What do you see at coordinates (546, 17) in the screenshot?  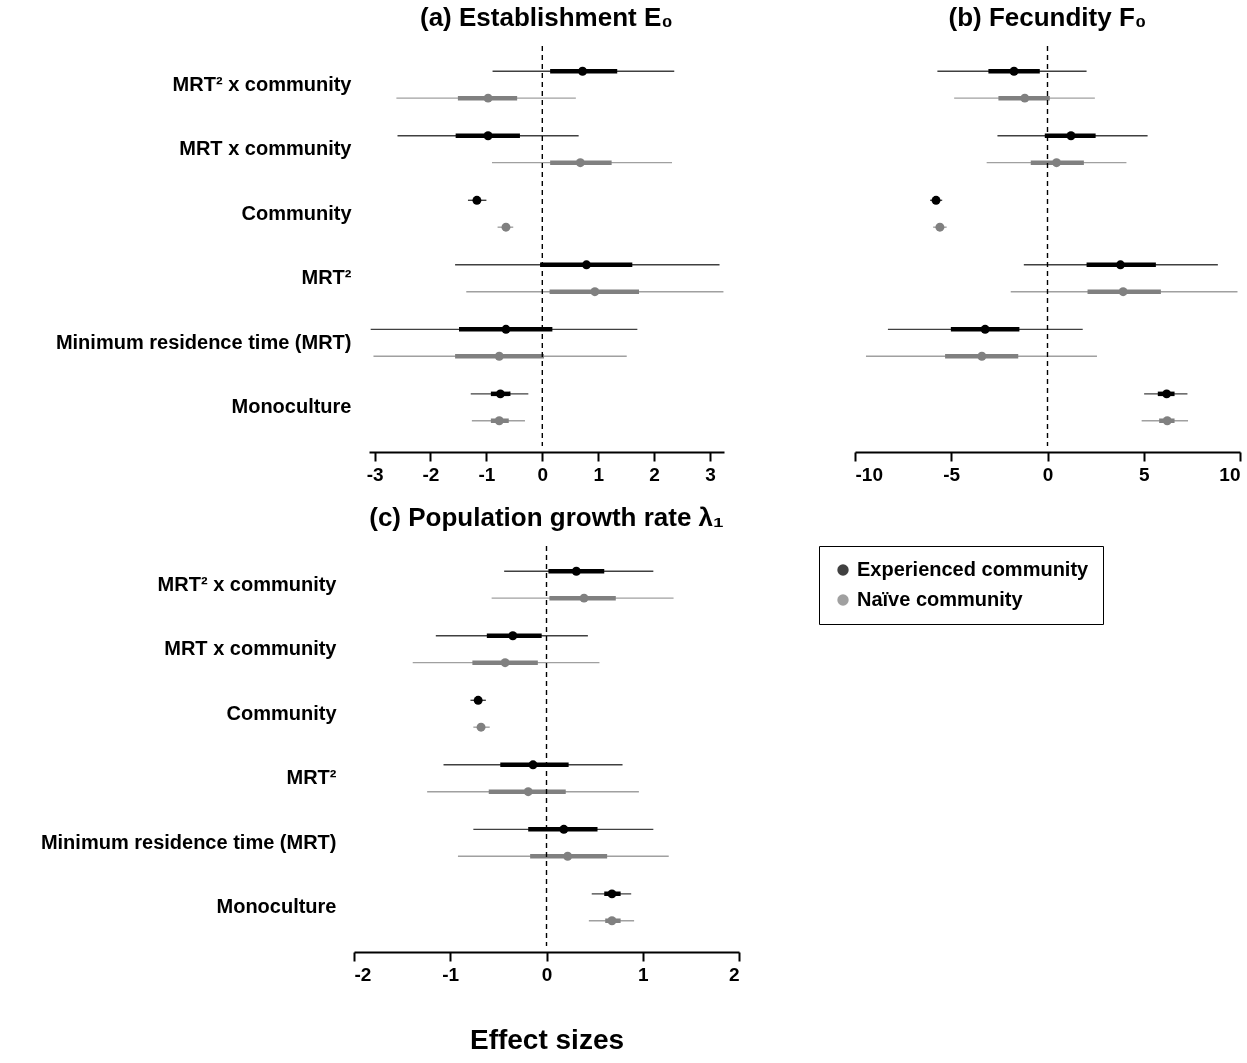 I see `chart-title: (a) Establishment E₀` at bounding box center [546, 17].